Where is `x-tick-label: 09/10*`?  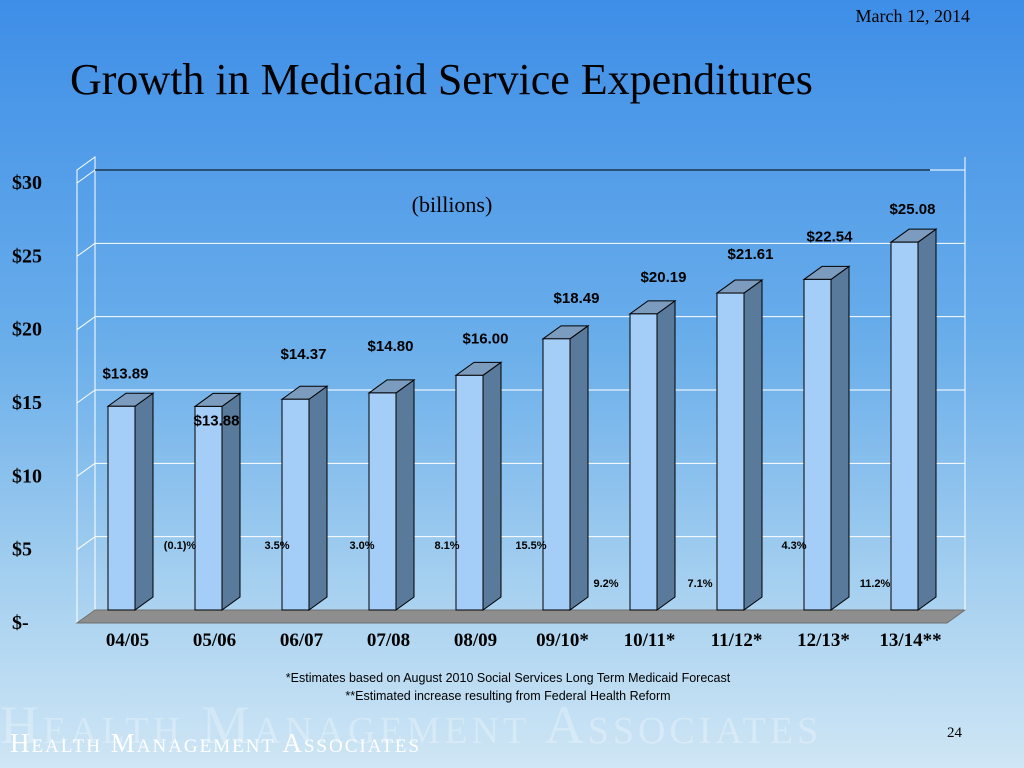
x-tick-label: 09/10* is located at coordinates (562, 640).